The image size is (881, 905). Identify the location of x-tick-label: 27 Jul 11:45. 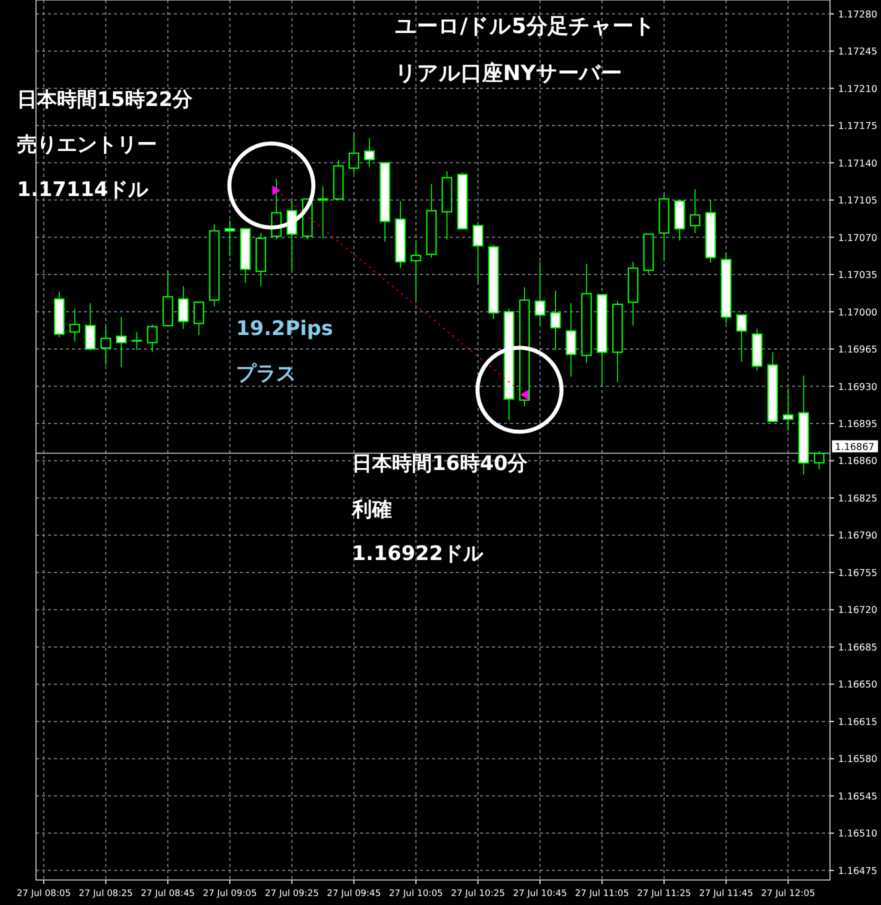
(726, 894).